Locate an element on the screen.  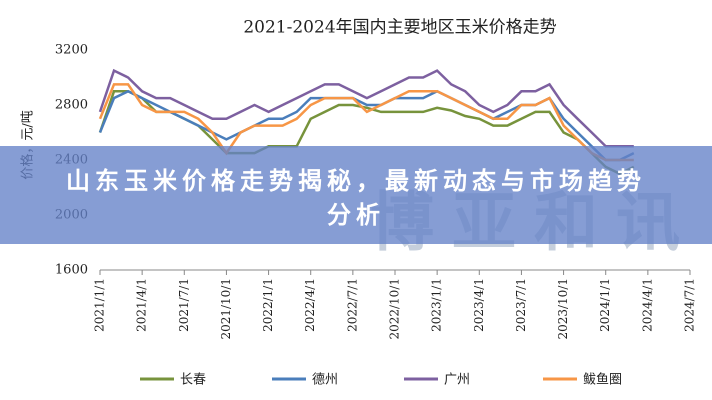
x-tick-label: 2021/10/1 is located at coordinates (226, 309).